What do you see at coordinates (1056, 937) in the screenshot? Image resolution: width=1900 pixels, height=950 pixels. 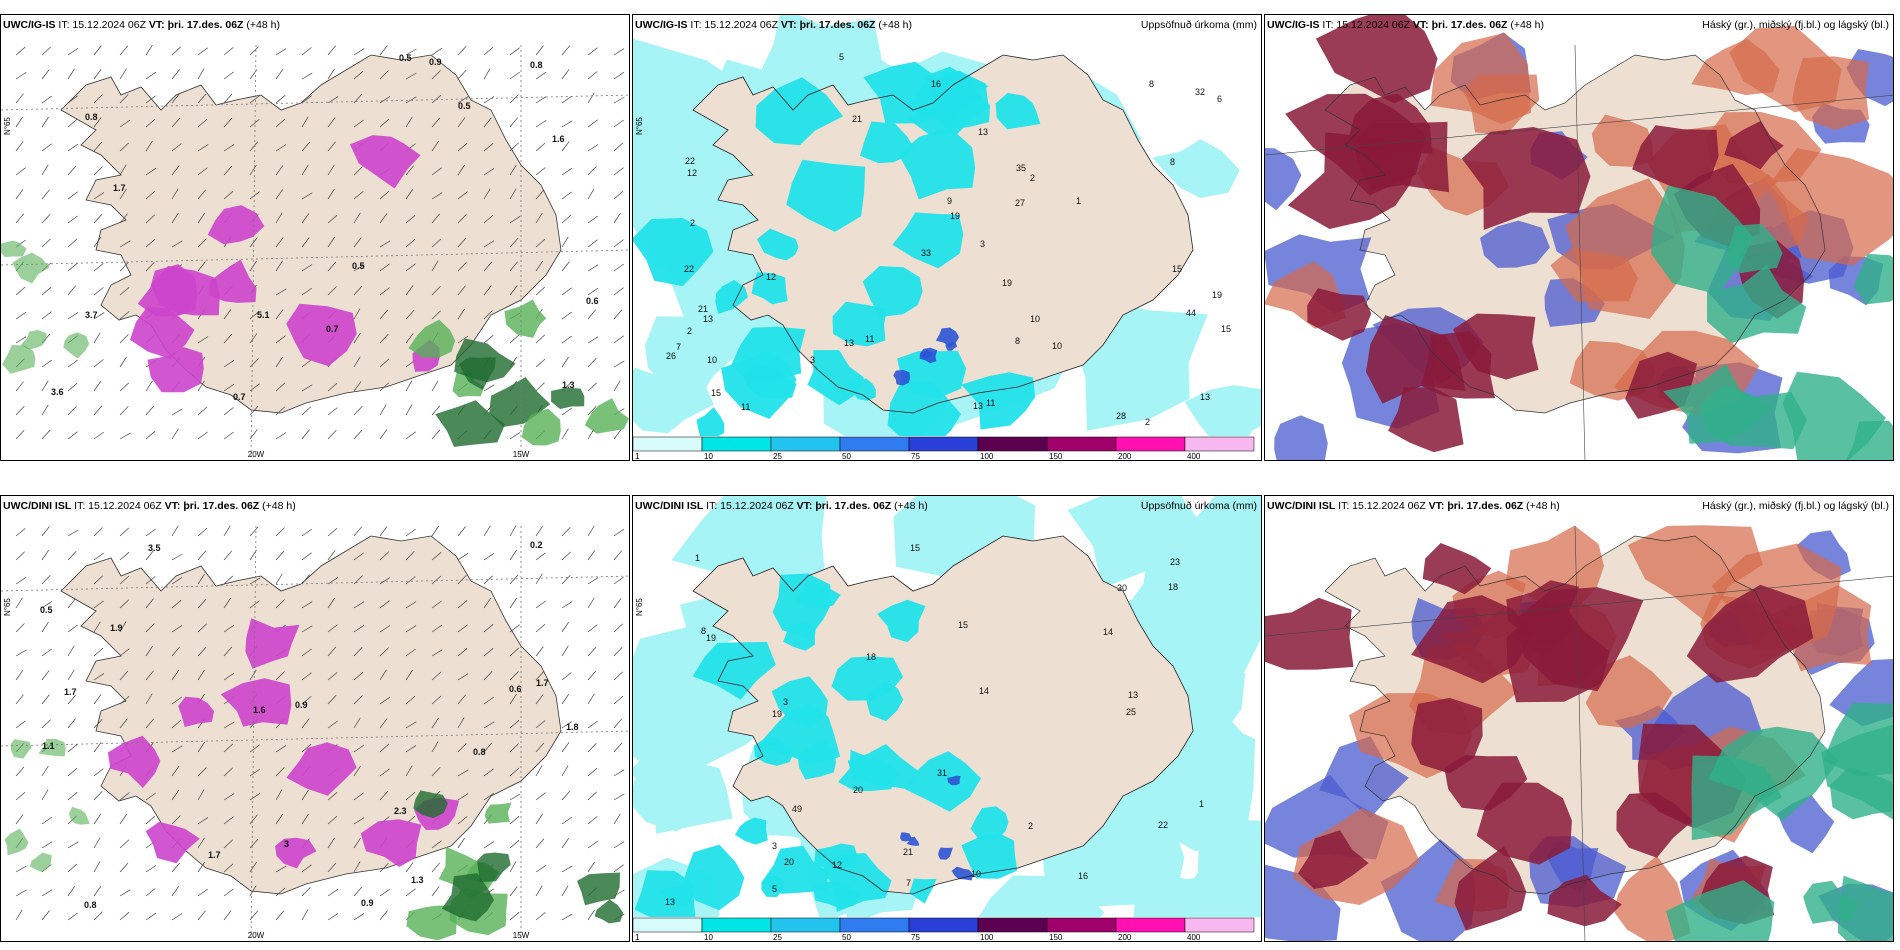 I see `colorbar-tick: 150` at bounding box center [1056, 937].